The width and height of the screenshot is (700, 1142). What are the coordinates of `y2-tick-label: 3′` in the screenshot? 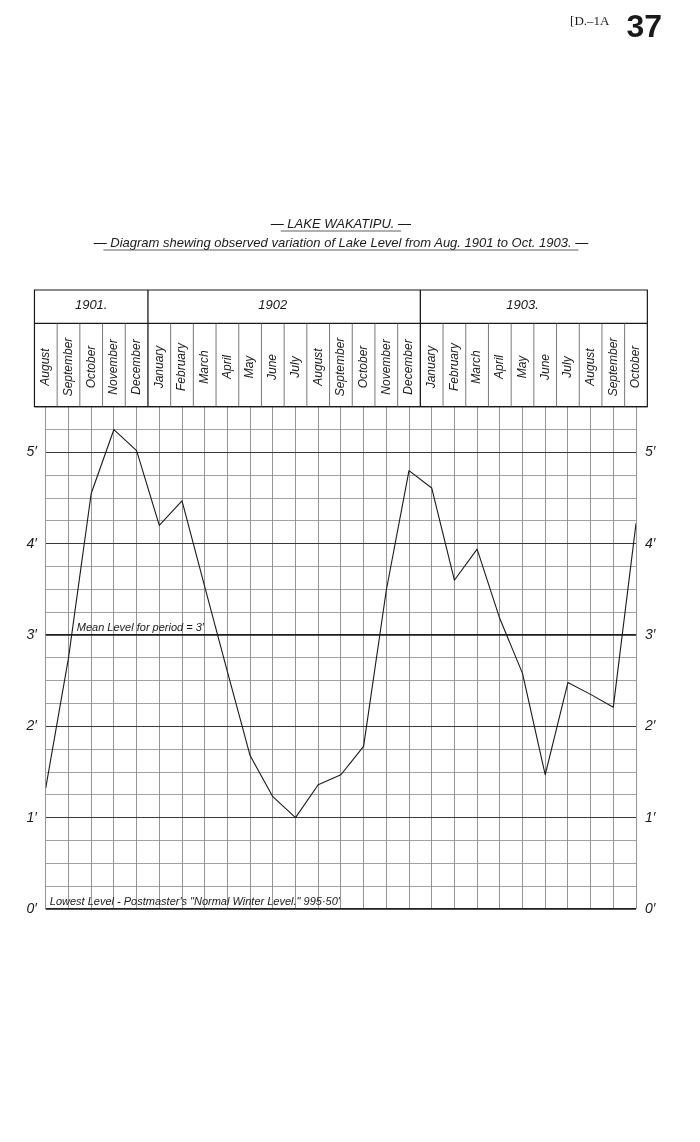 It's located at (651, 633).